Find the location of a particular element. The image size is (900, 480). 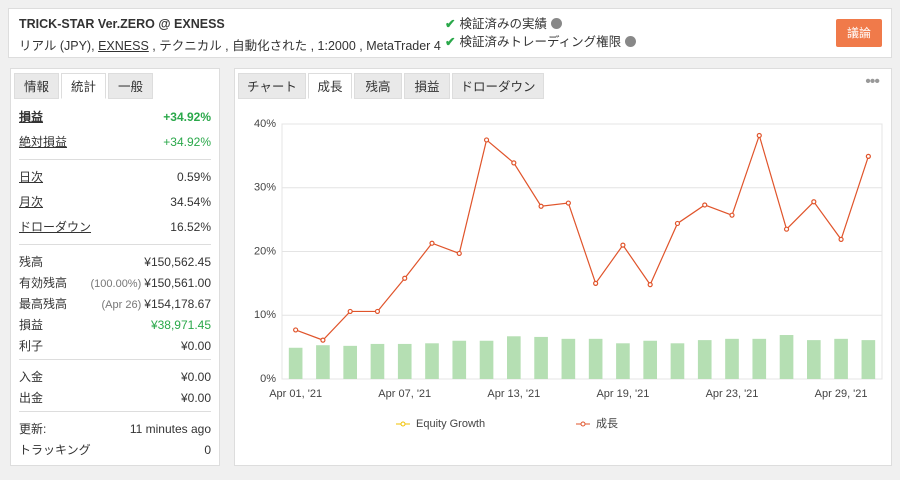

stat-value-text: ¥38,971.45 is located at coordinates (180, 325).